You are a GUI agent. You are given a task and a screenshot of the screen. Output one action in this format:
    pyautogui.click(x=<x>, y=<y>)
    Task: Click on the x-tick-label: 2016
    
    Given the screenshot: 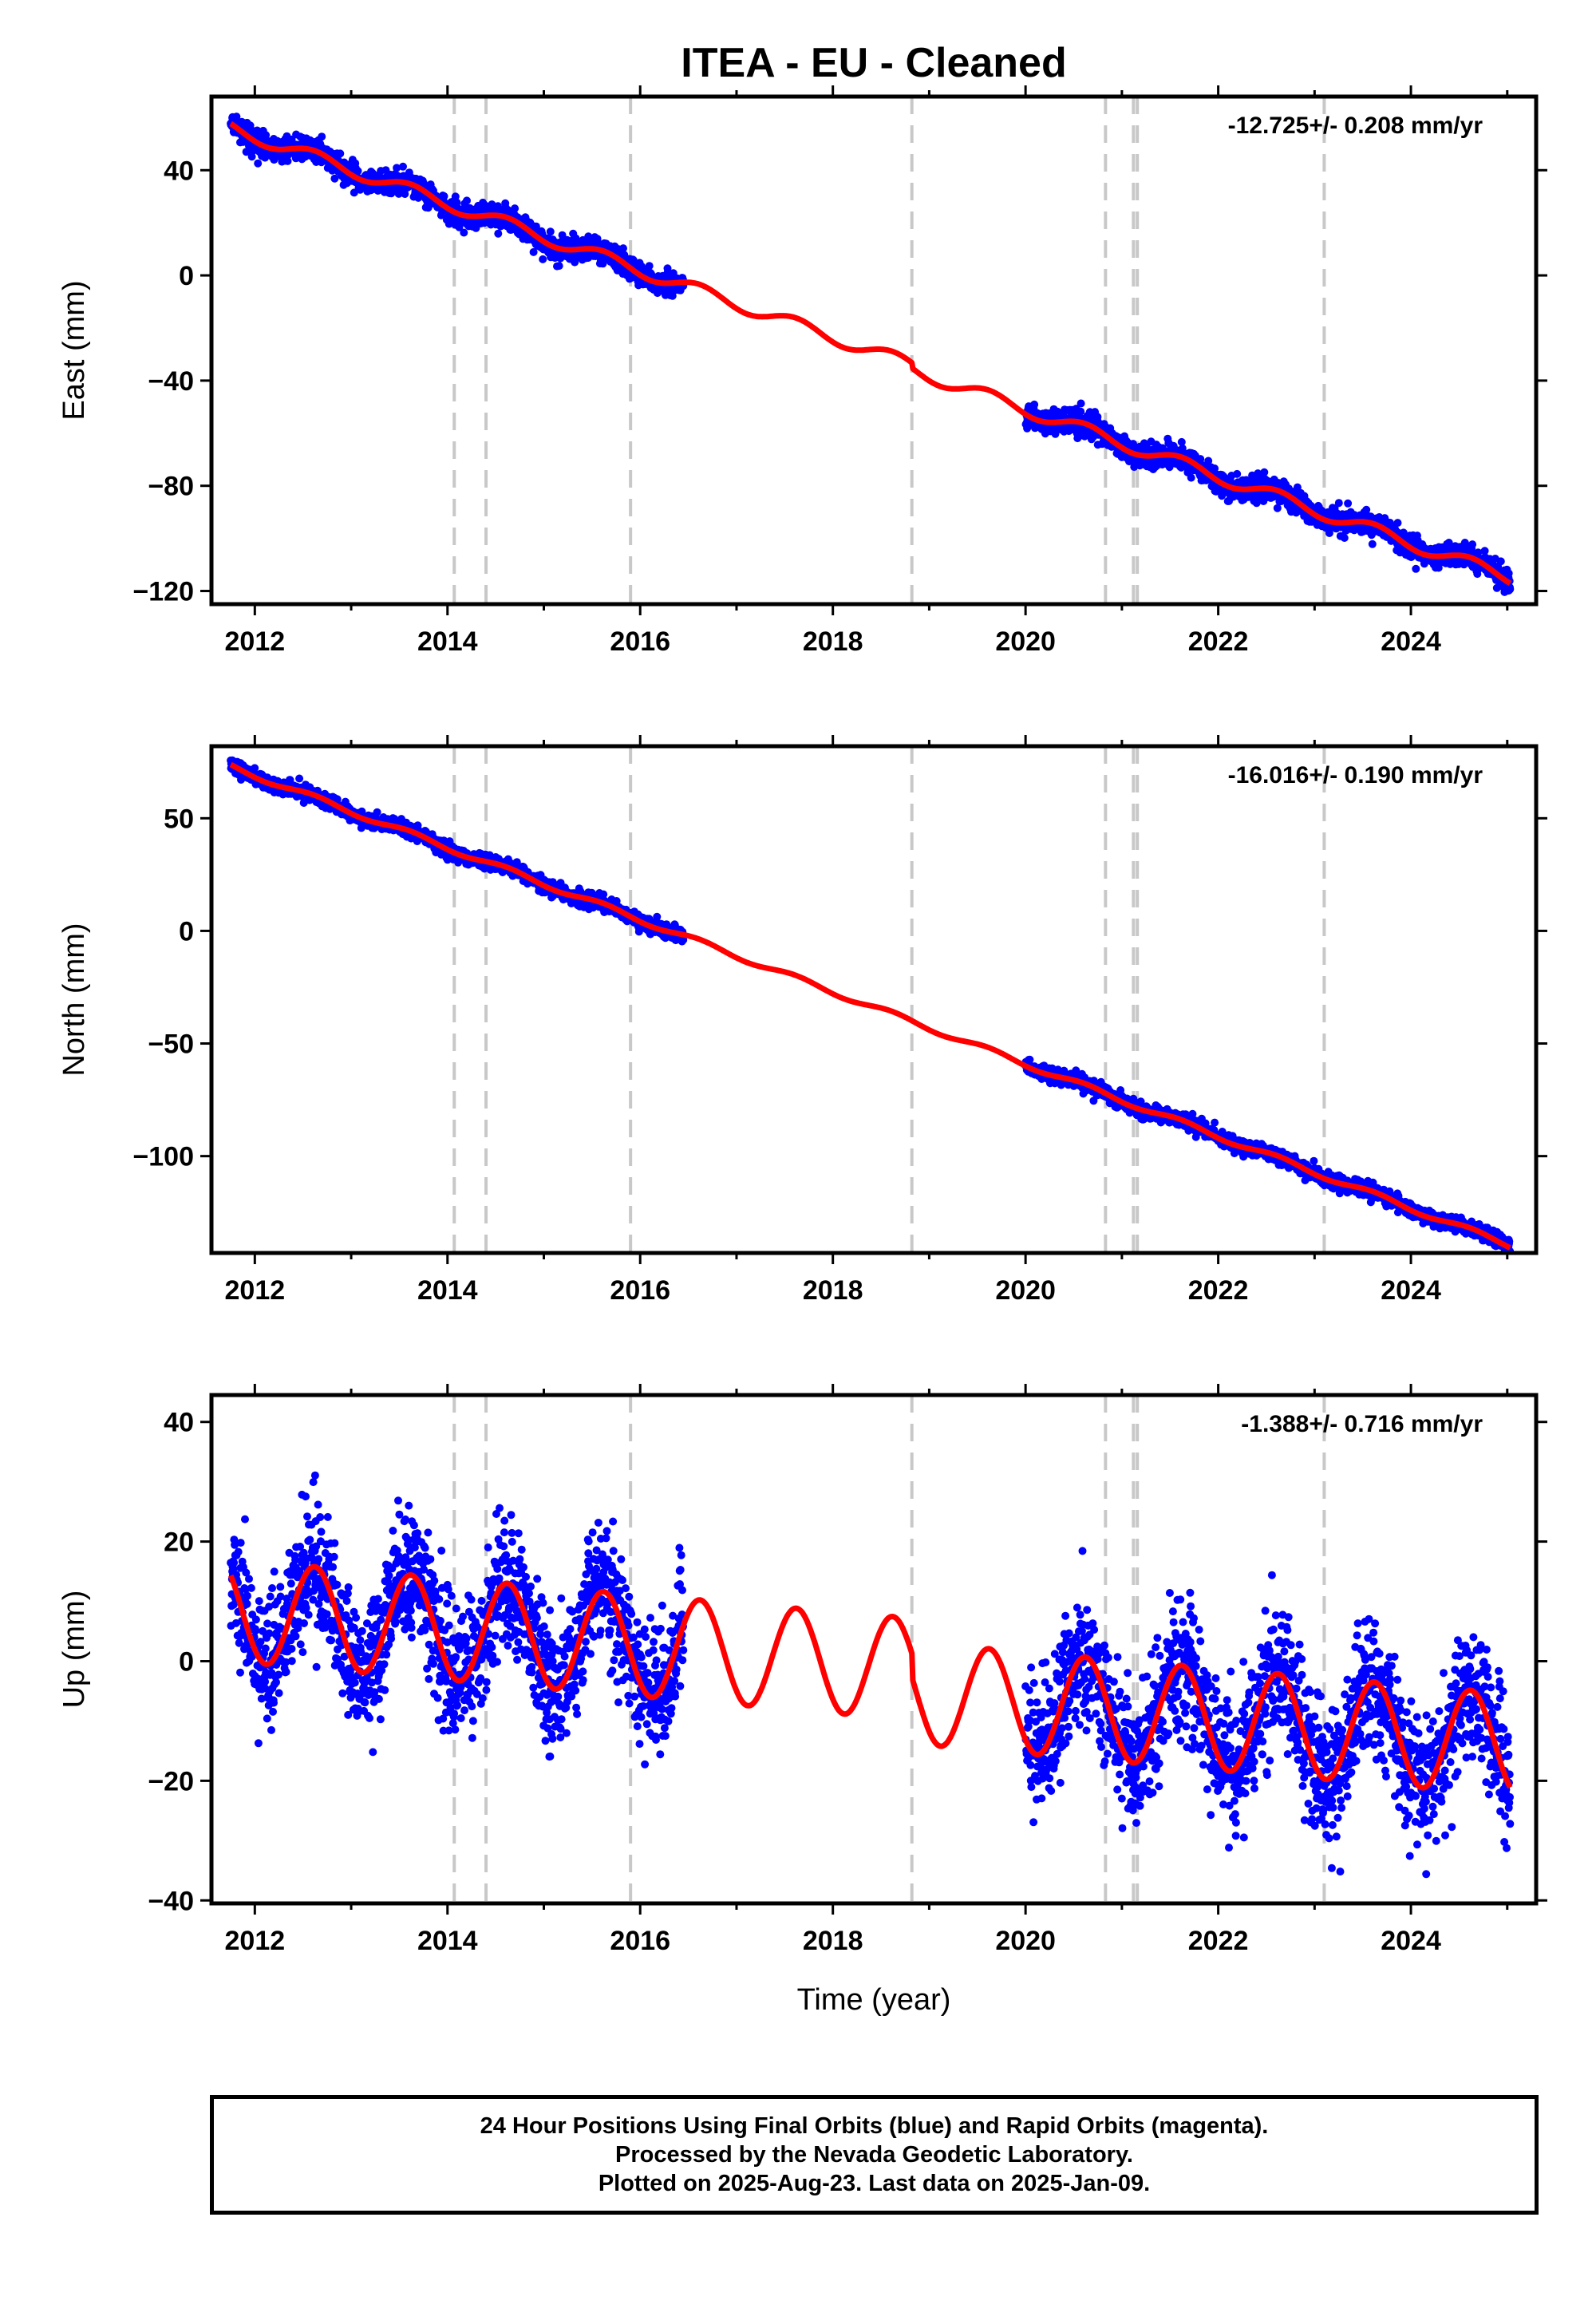 What is the action you would take?
    pyautogui.click(x=640, y=641)
    